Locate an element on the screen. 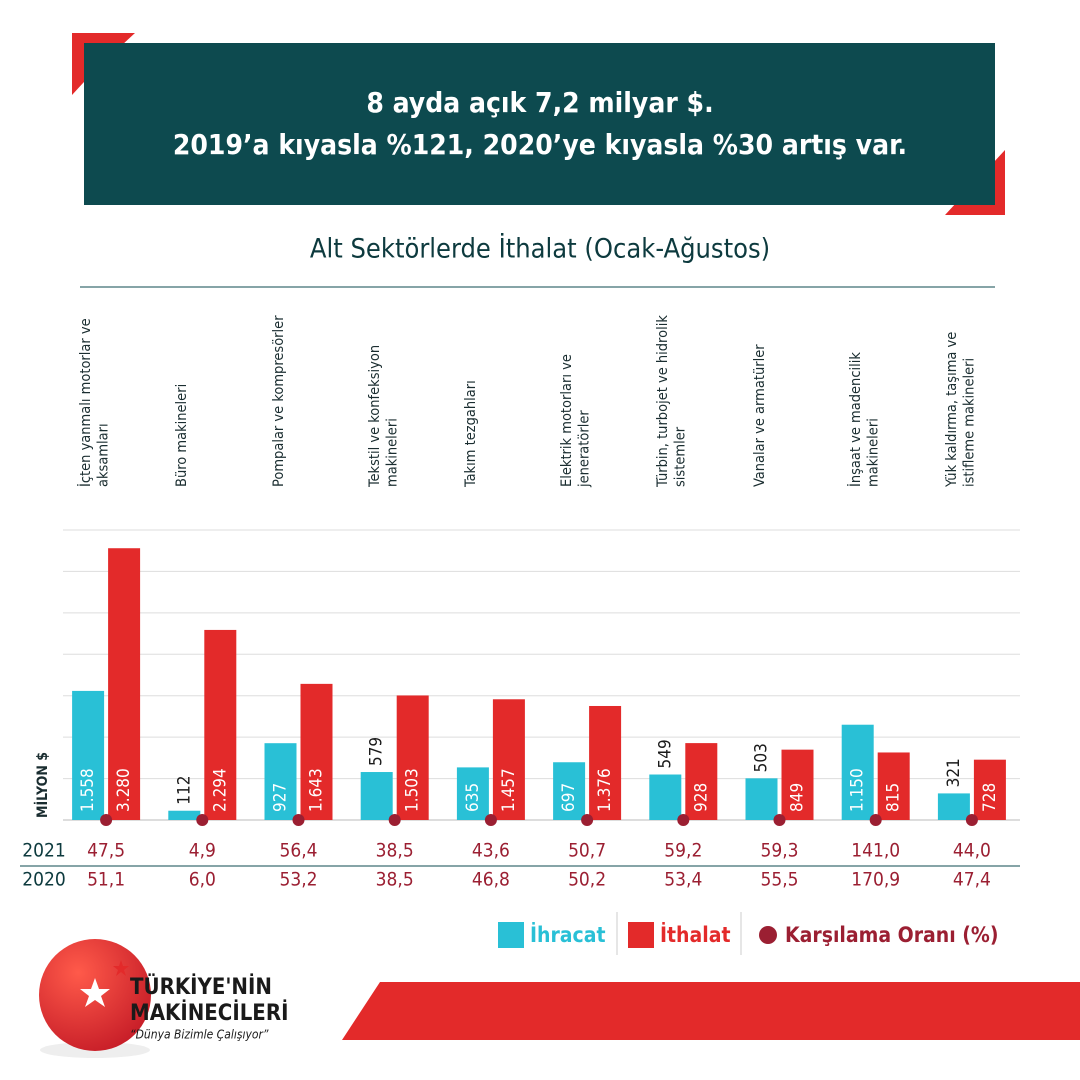 This screenshot has height=1080, width=1080. category-label: Vanalar ve armatürler is located at coordinates (759, 415).